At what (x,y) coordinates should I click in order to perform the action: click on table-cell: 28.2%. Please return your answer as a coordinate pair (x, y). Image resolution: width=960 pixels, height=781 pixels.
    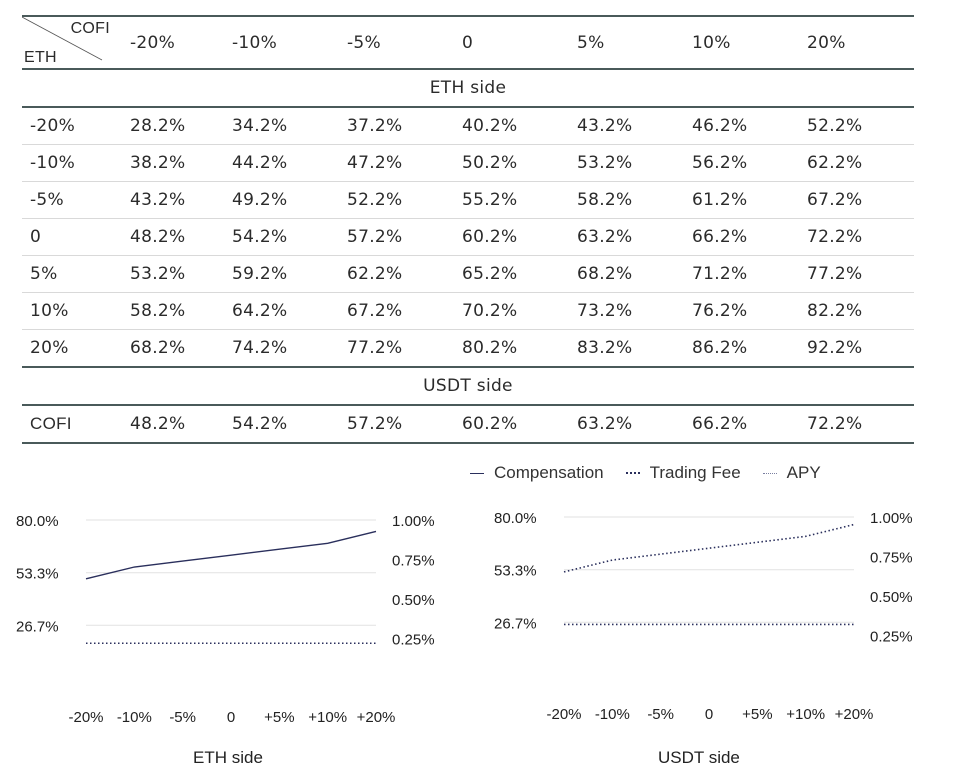
    Looking at the image, I should click on (173, 126).